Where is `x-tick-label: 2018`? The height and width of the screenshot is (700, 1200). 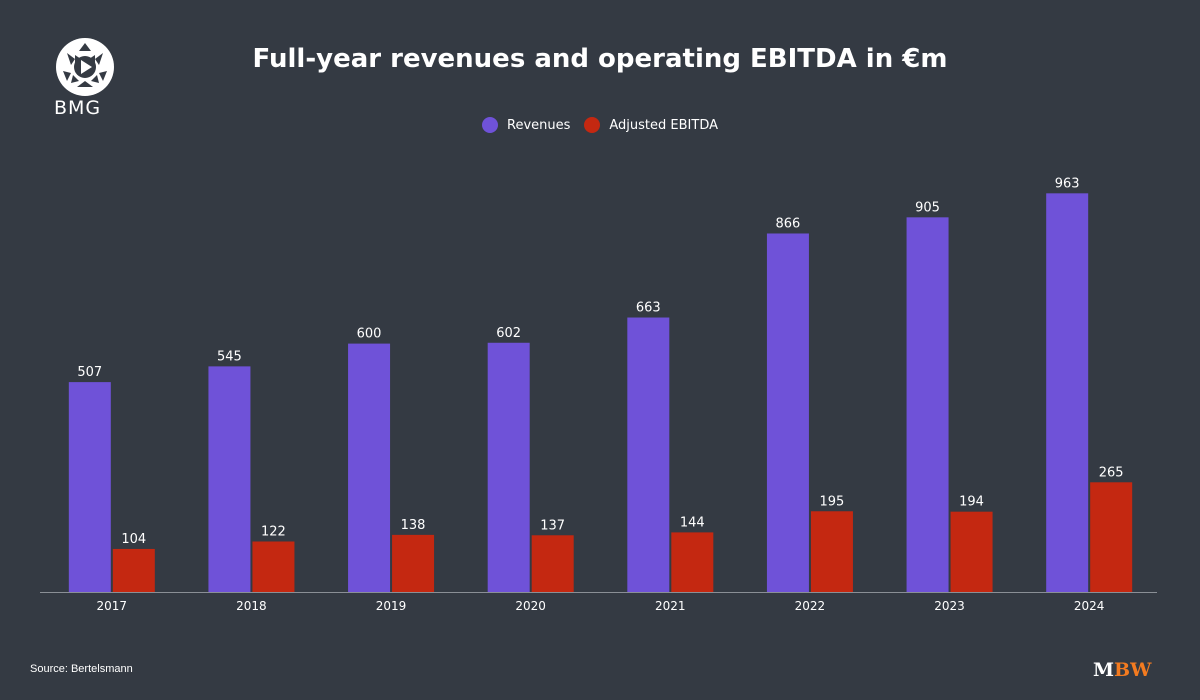
x-tick-label: 2018 is located at coordinates (251, 606).